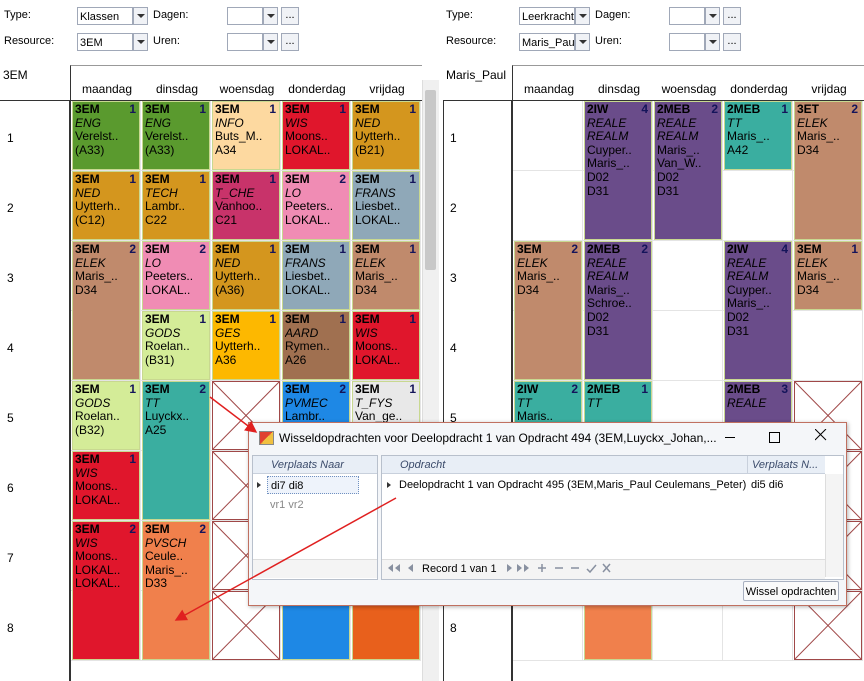  I want to click on hour-label: 3, so click(10, 278).